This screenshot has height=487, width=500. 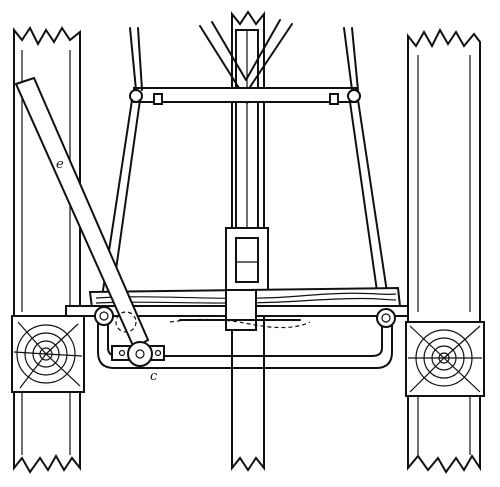 I want to click on pivot-clamp: c, so click(x=138, y=362).